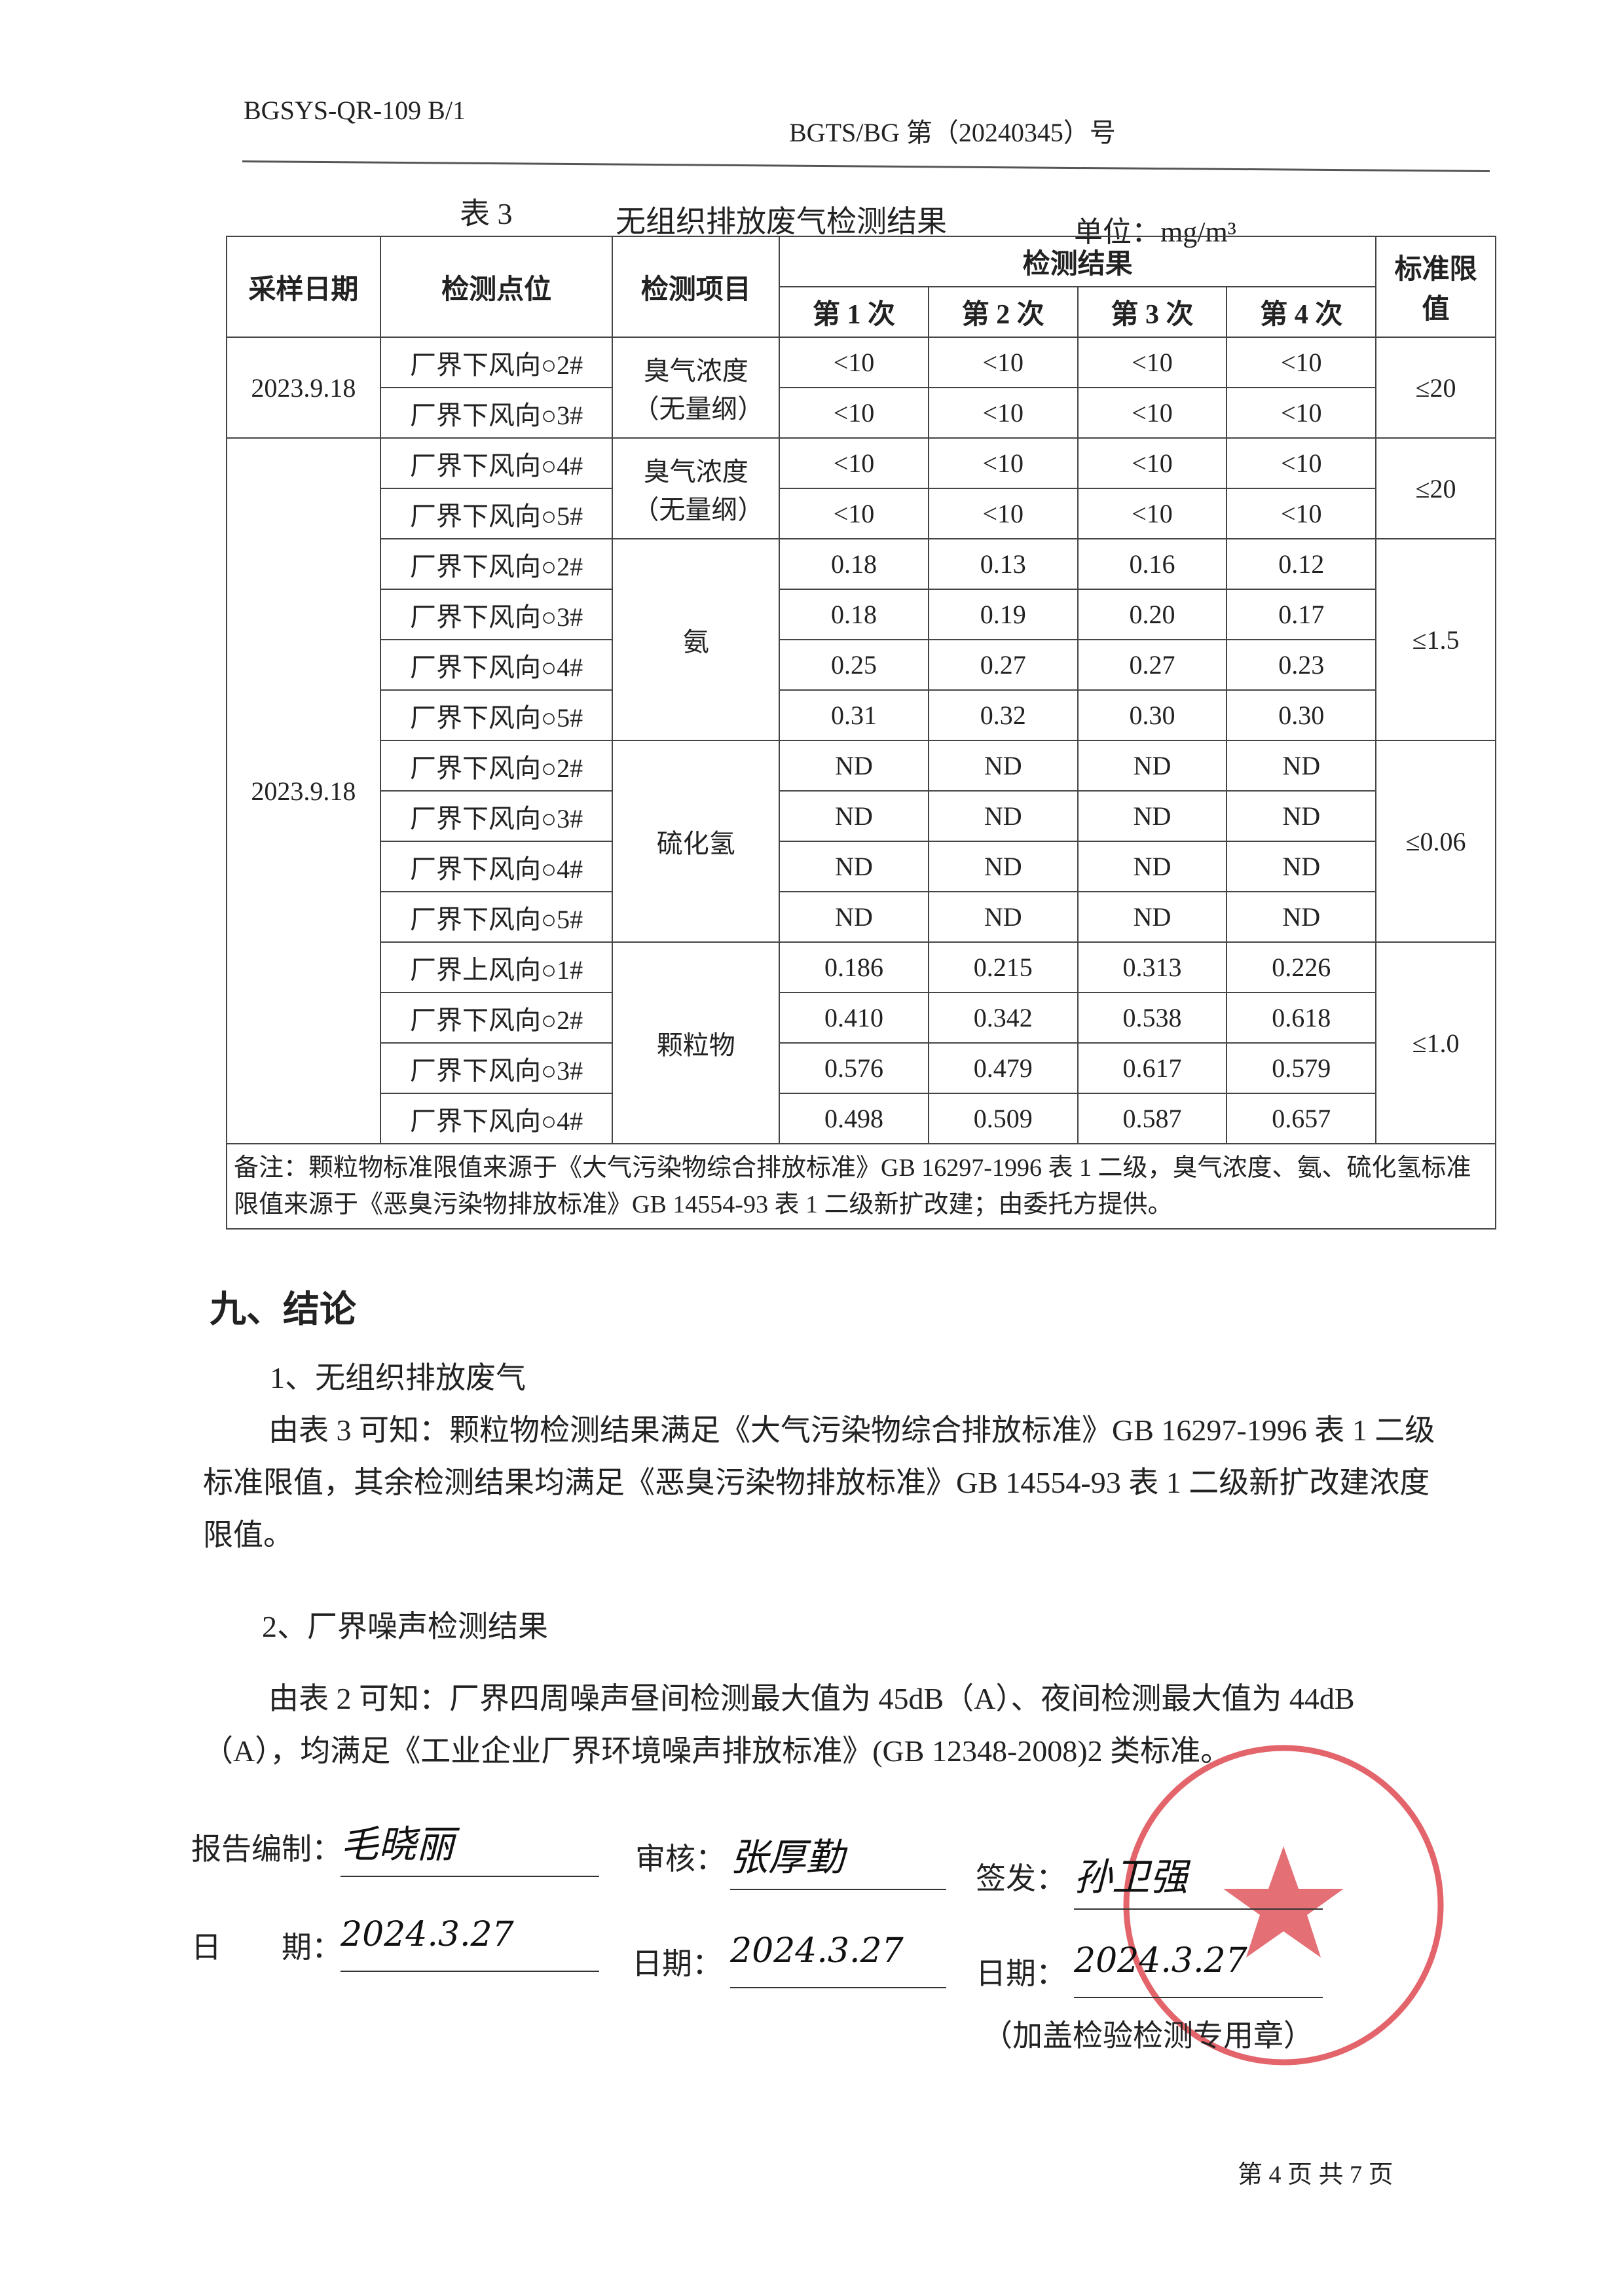 Image resolution: width=1624 pixels, height=2296 pixels. Describe the element at coordinates (1301, 665) in the screenshot. I see `result-run-4: 0.23` at that location.